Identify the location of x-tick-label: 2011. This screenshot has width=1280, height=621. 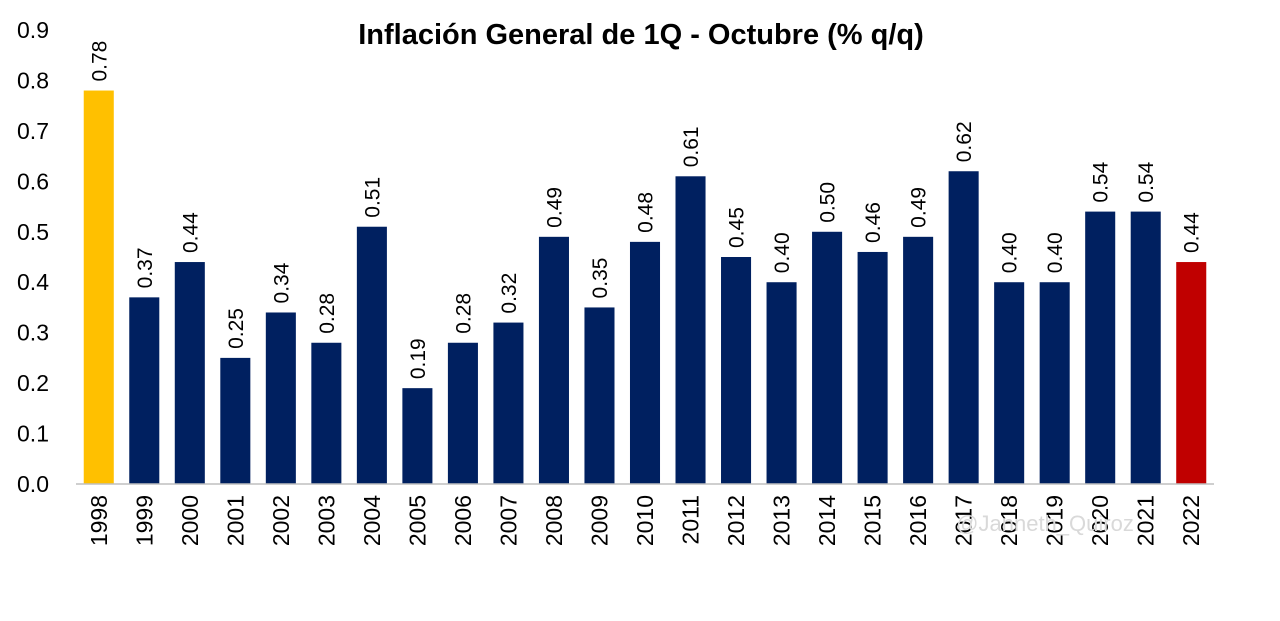
(691, 519).